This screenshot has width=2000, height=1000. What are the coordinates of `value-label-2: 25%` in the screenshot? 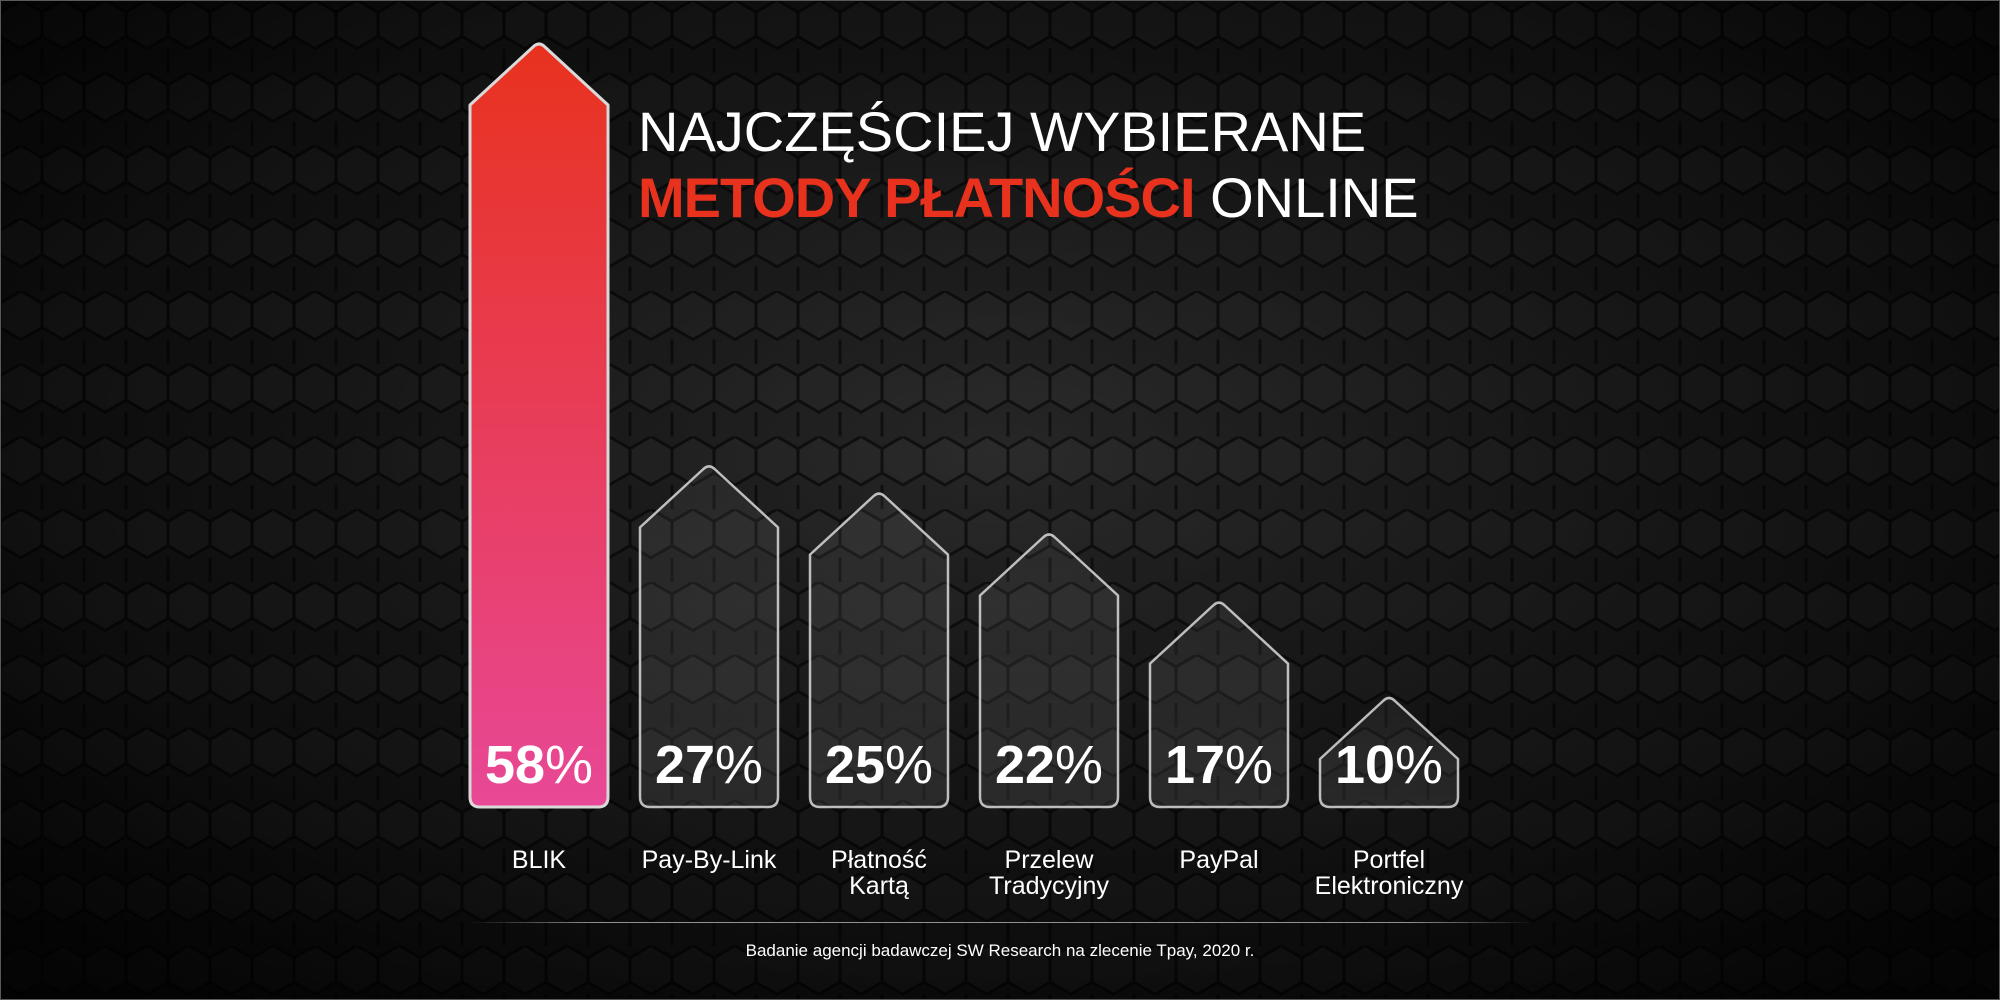 It's located at (879, 765).